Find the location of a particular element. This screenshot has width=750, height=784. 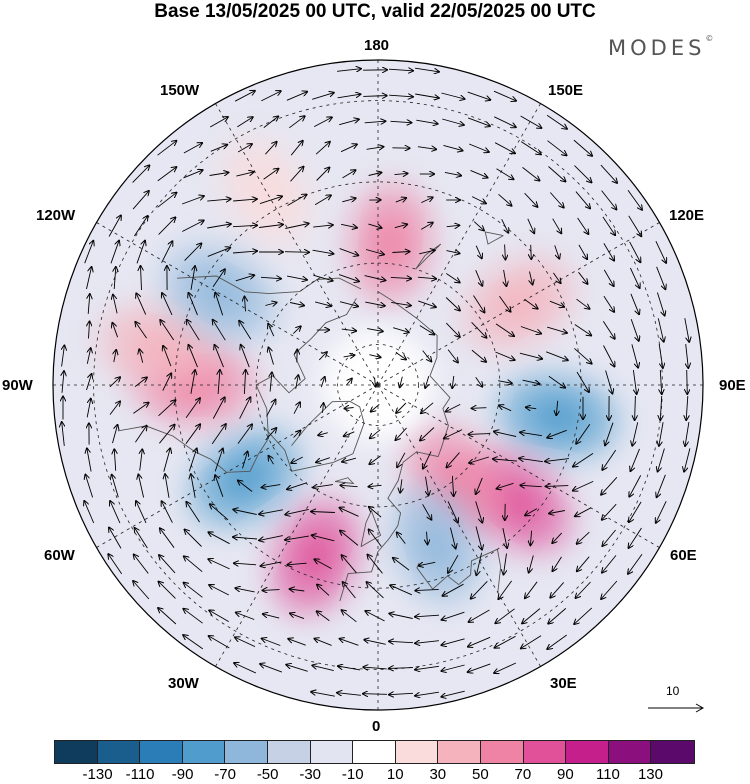

lon-label-150w: 150W is located at coordinates (179, 91).